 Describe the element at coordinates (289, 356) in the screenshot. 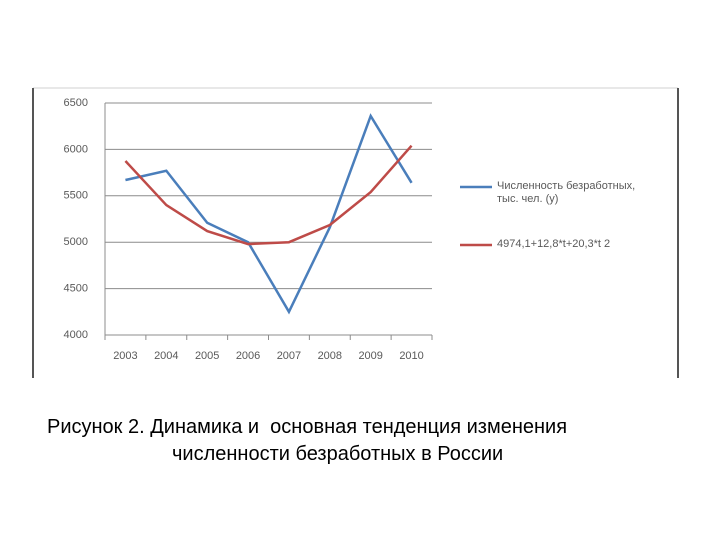

I see `x-tick-label: 2007` at that location.